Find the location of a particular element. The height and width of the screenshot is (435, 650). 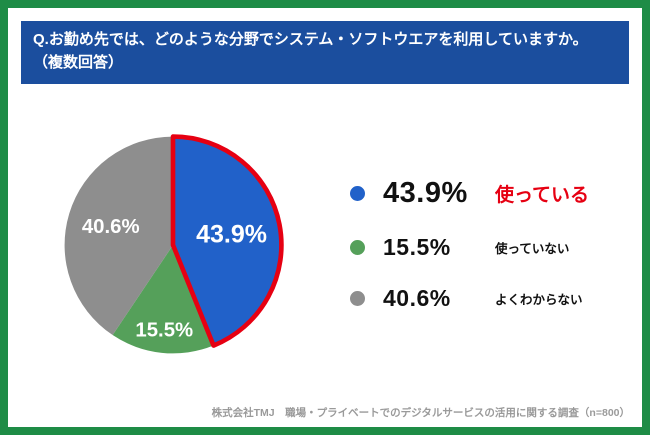

pie-slice-unsure is located at coordinates (118, 235).